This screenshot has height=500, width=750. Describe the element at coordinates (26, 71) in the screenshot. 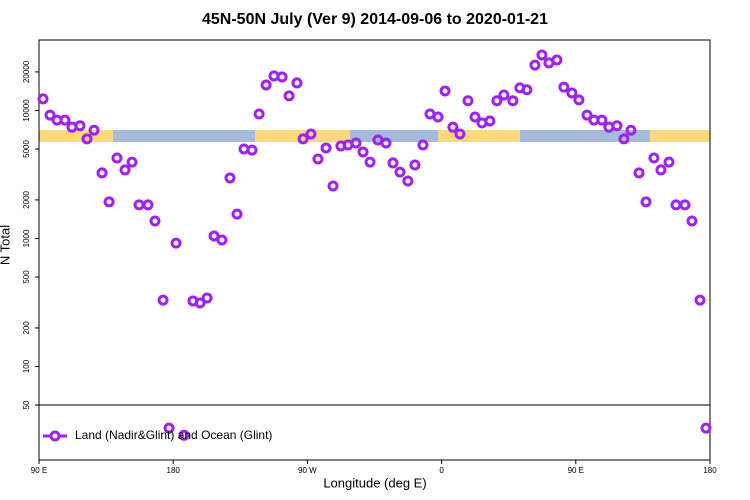

I see `y-tick-label: 20000` at that location.